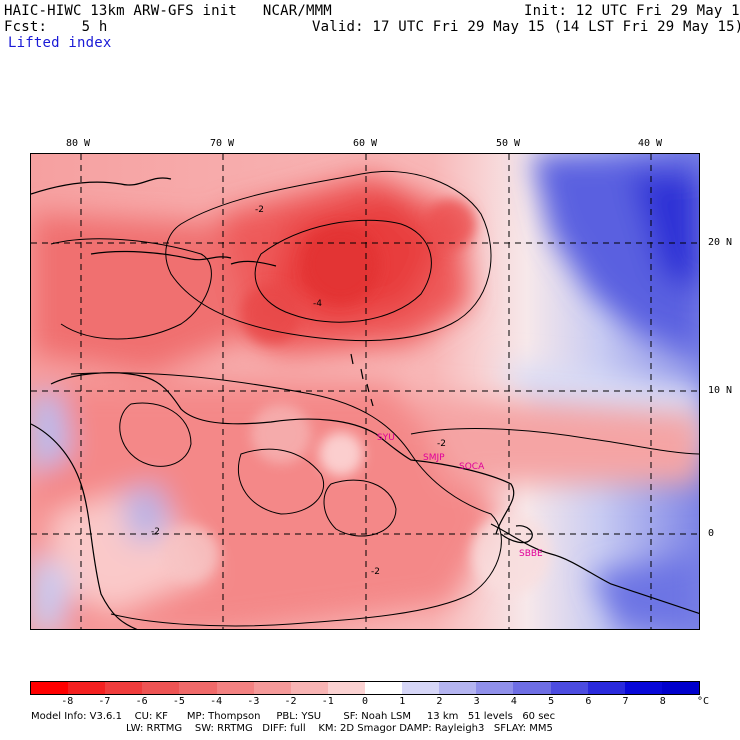  What do you see at coordinates (625, 701) in the screenshot?
I see `colorbar-tick-label: 7` at bounding box center [625, 701].